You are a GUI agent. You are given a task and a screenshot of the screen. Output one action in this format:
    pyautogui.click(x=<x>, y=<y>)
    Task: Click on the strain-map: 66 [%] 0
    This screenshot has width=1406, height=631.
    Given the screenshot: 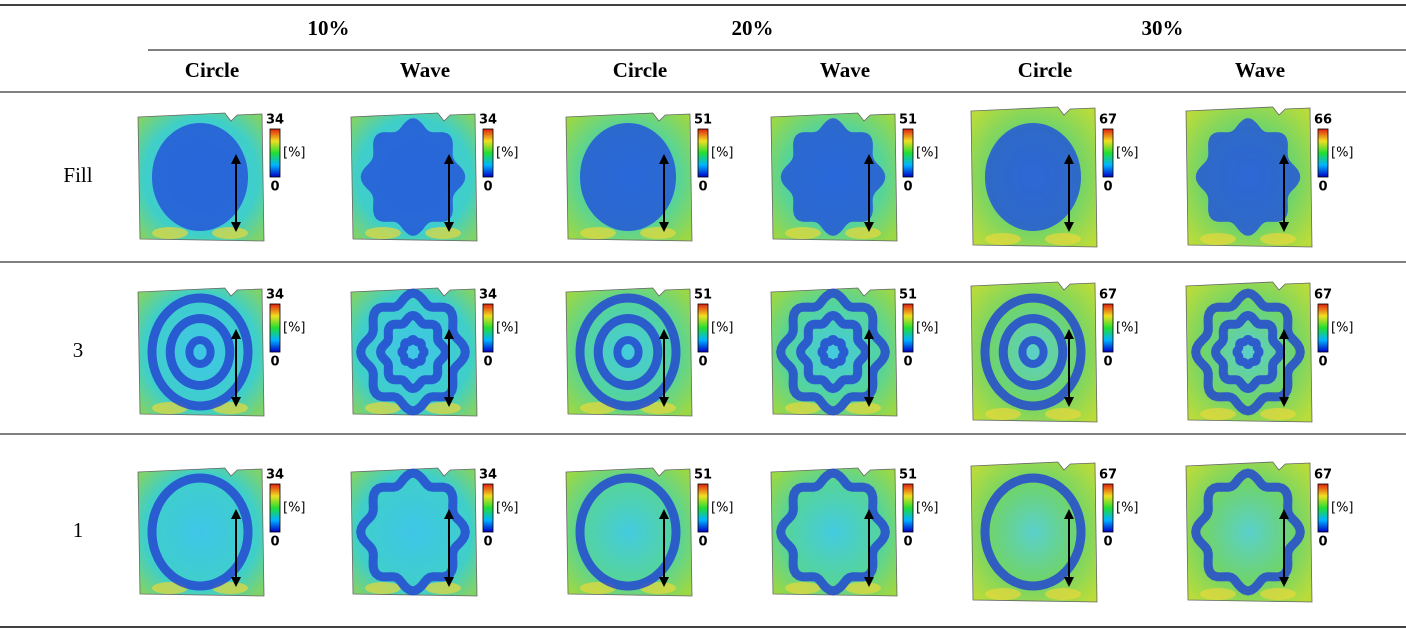 What is the action you would take?
    pyautogui.click(x=1269, y=177)
    